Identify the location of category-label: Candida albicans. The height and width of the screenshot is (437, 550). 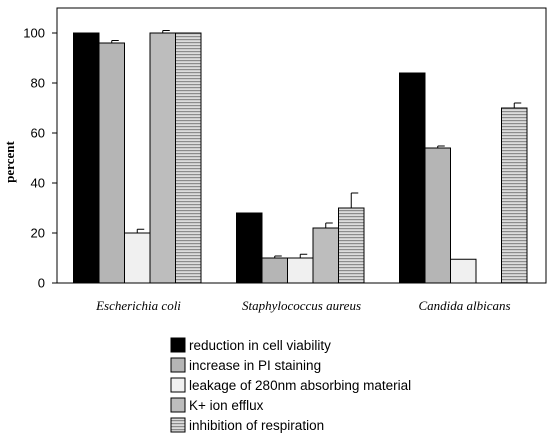
(464, 305).